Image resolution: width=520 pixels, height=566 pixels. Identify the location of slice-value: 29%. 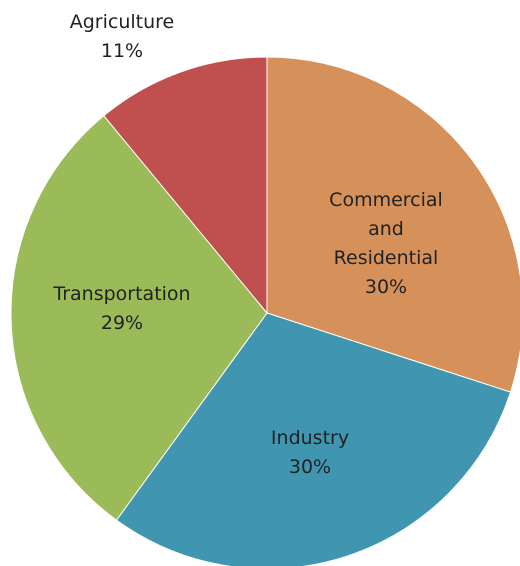
(122, 323).